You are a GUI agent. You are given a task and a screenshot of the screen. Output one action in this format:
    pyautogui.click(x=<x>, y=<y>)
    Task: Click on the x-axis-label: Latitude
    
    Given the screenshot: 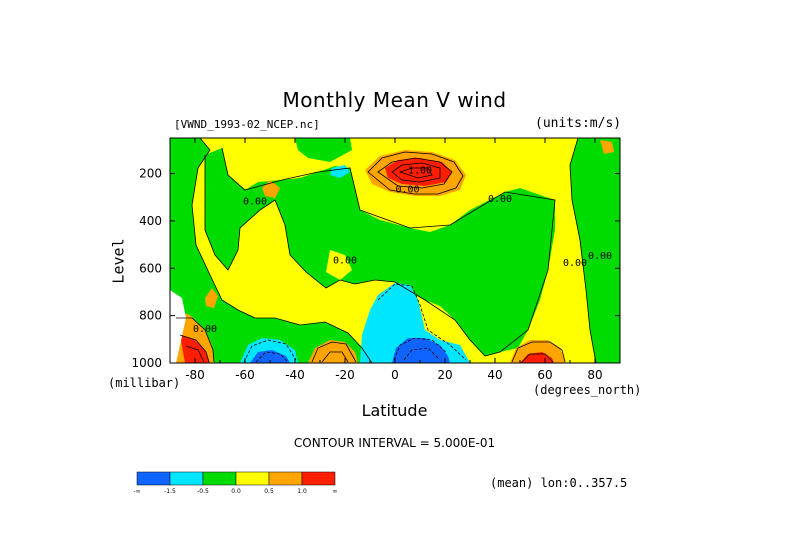 What is the action you would take?
    pyautogui.click(x=394, y=410)
    